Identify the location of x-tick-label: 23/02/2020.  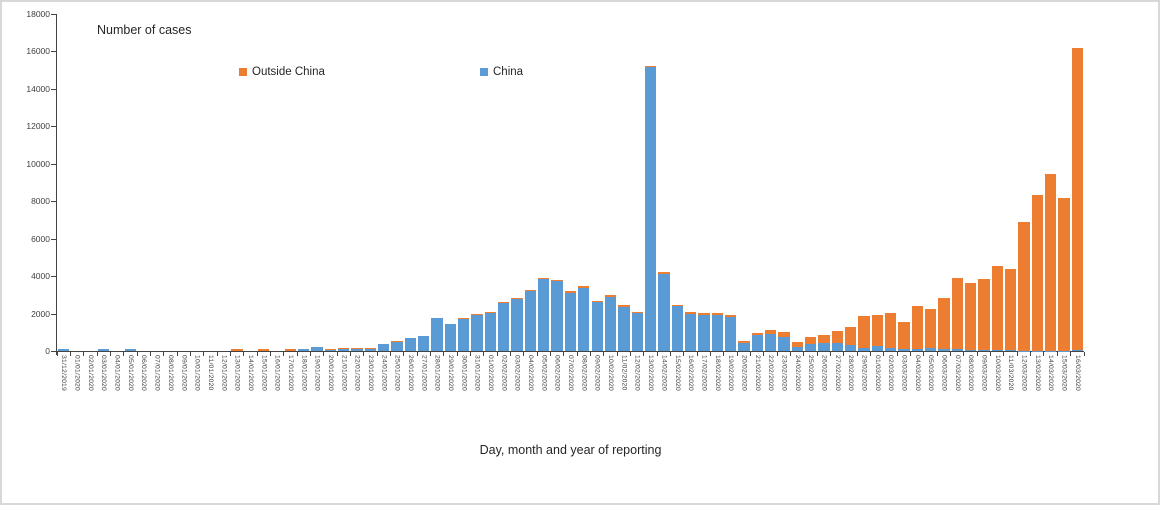
(783, 385).